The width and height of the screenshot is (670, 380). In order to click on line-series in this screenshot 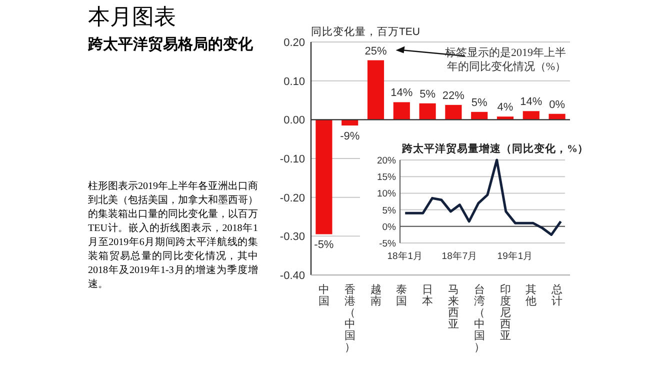, I will do `click(483, 197)`.